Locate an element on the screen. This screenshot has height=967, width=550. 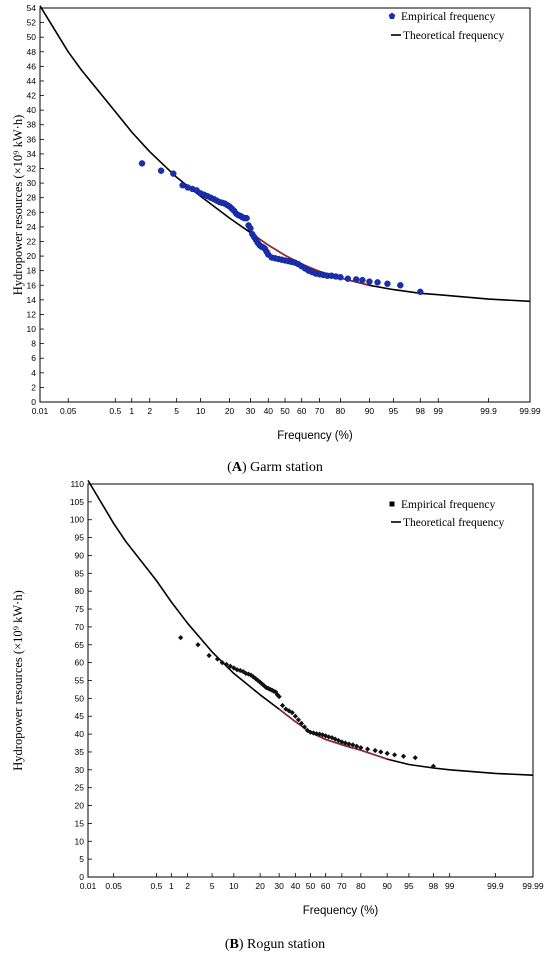
y-tick-label: 52 is located at coordinates (32, 23).